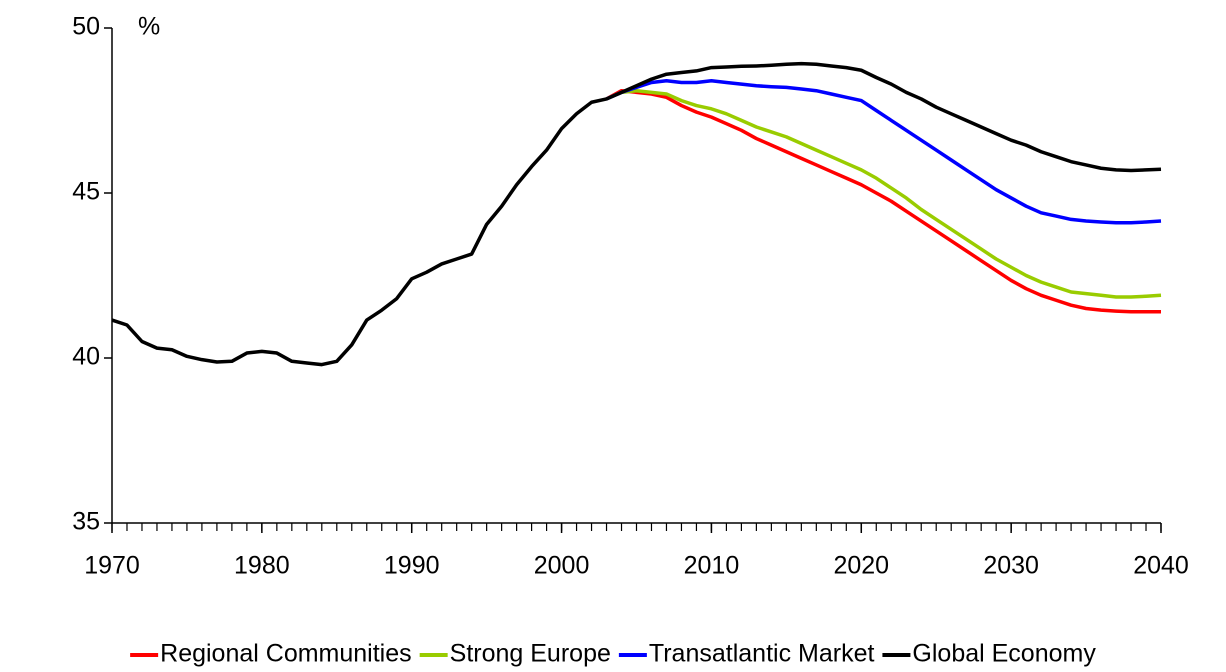 Image resolution: width=1226 pixels, height=672 pixels. Describe the element at coordinates (86, 357) in the screenshot. I see `y-tick-label: 40` at that location.